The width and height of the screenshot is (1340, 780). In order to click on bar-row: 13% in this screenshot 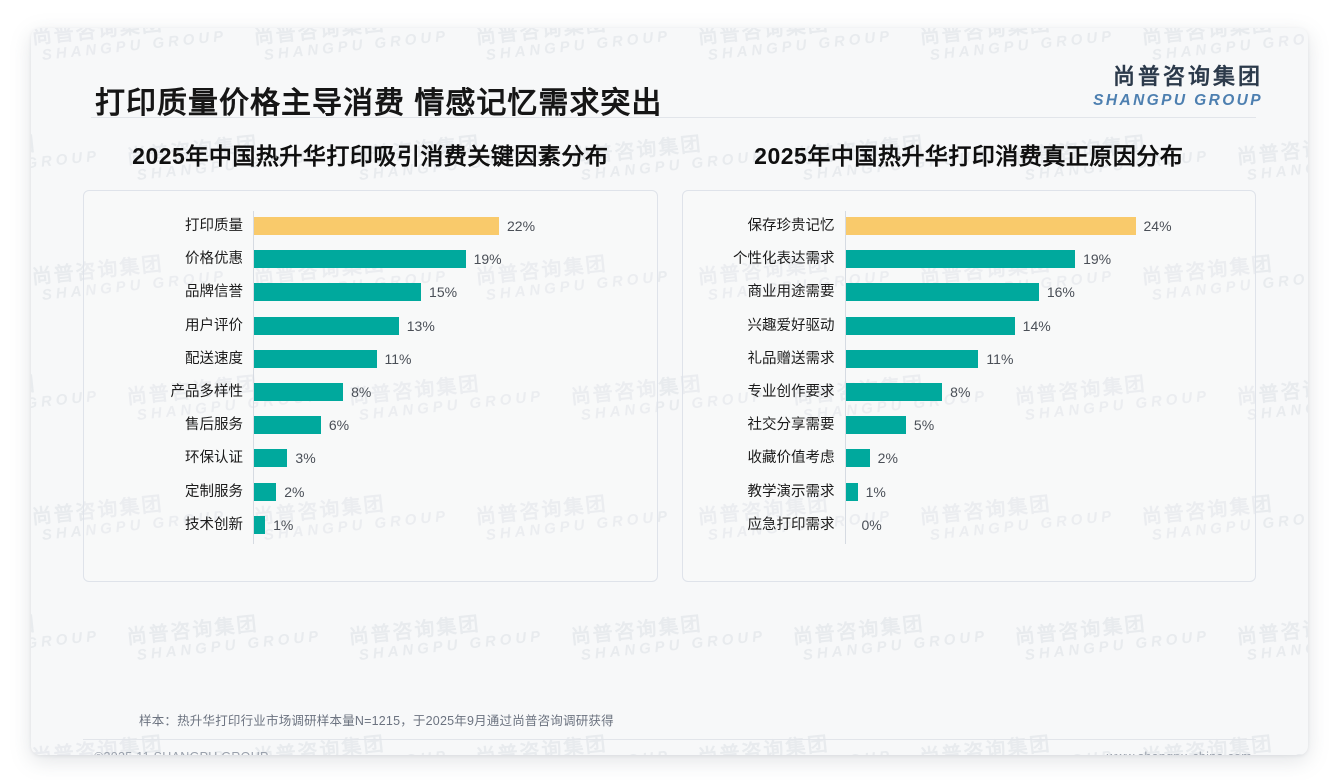, I will do `click(344, 325)`.